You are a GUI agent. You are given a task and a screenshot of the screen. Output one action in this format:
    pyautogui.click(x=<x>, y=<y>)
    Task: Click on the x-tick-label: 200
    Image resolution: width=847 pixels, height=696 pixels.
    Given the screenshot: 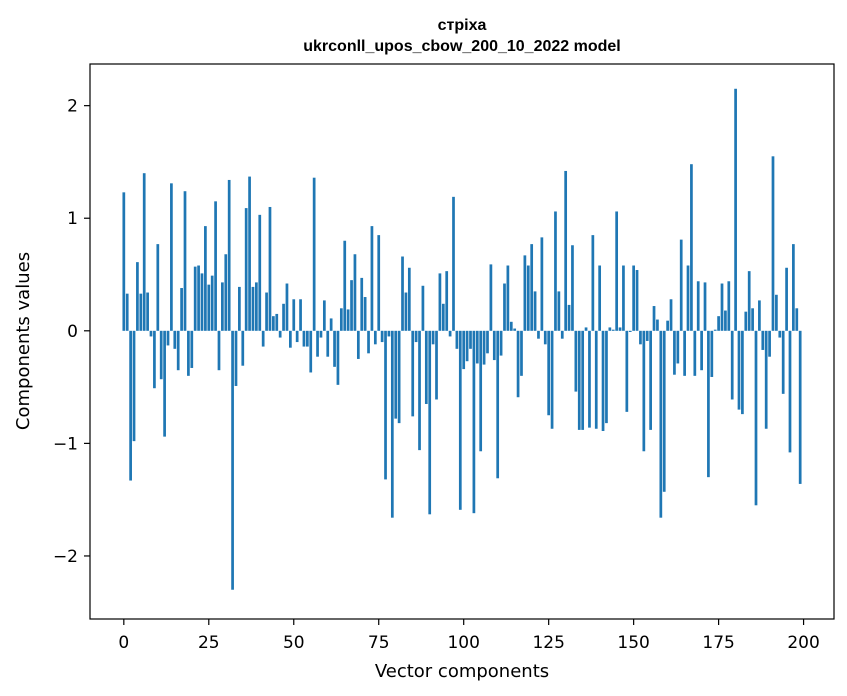 What is the action you would take?
    pyautogui.click(x=803, y=643)
    